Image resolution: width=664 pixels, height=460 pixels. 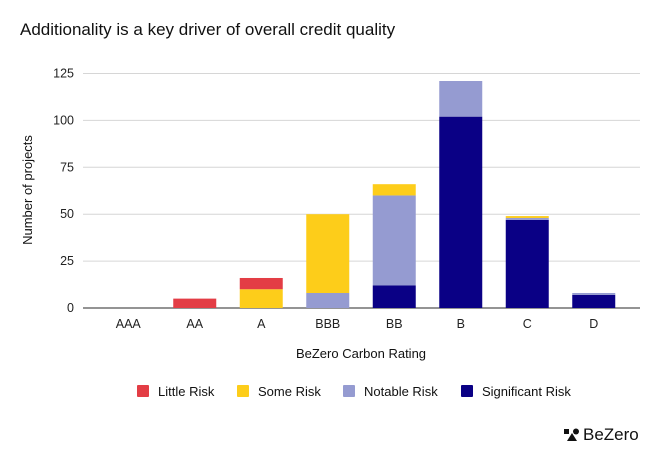 What do you see at coordinates (571, 434) in the screenshot?
I see `bezero-logo-icon` at bounding box center [571, 434].